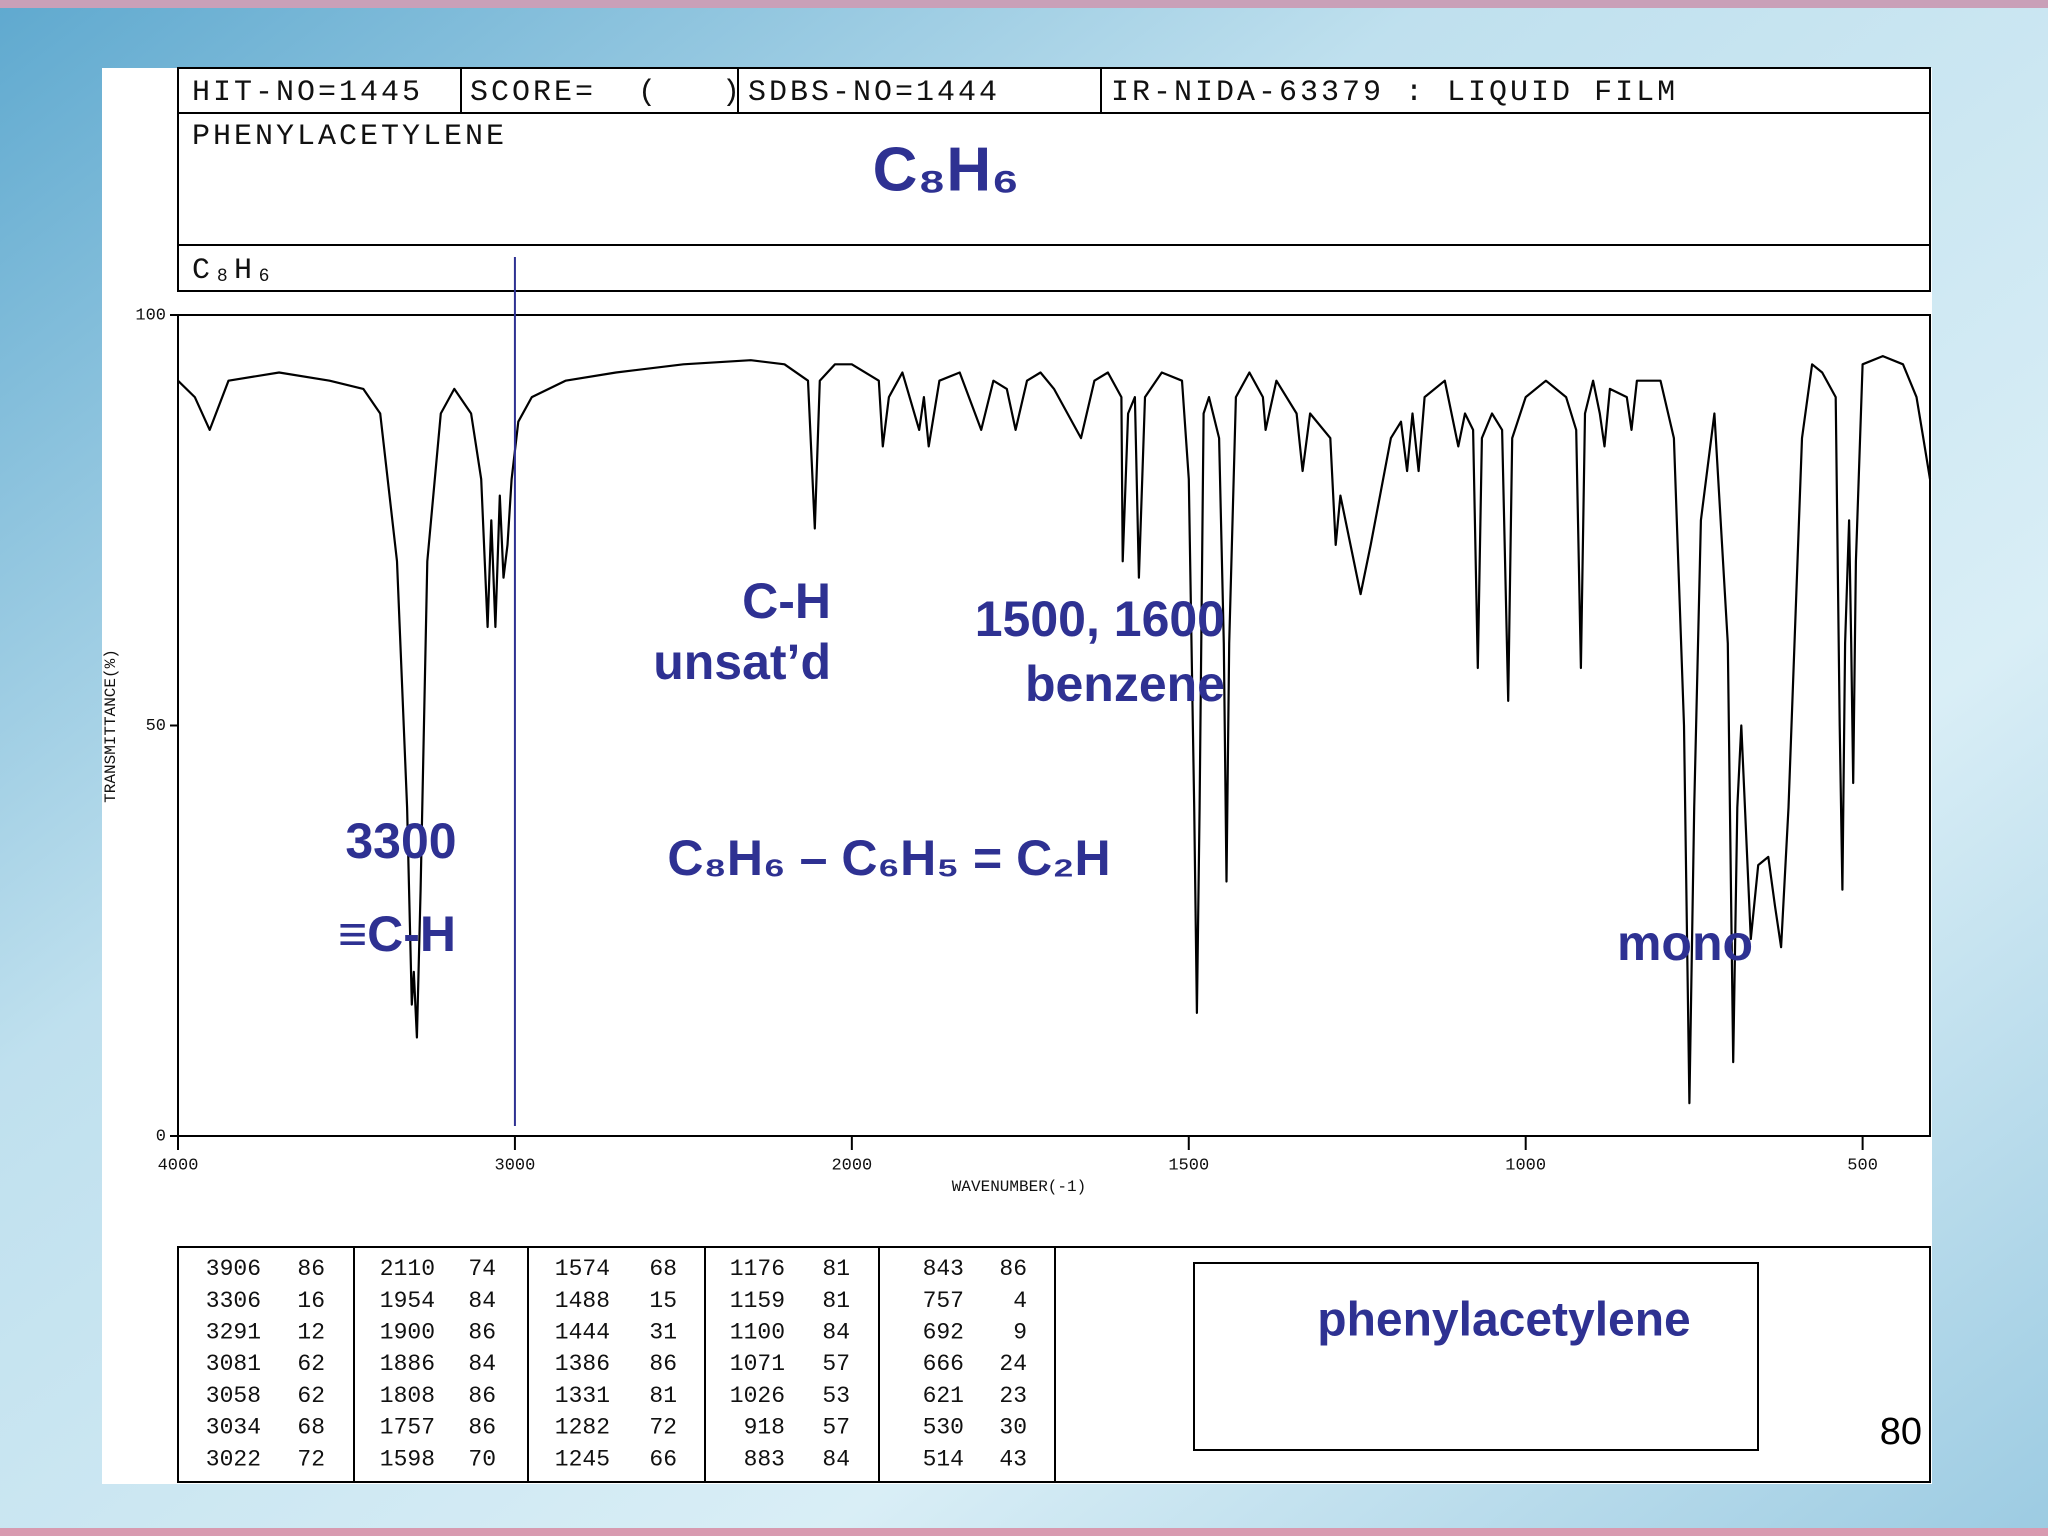 This screenshot has height=1536, width=2048. I want to click on peak-wavenumber: 3291, so click(233, 1332).